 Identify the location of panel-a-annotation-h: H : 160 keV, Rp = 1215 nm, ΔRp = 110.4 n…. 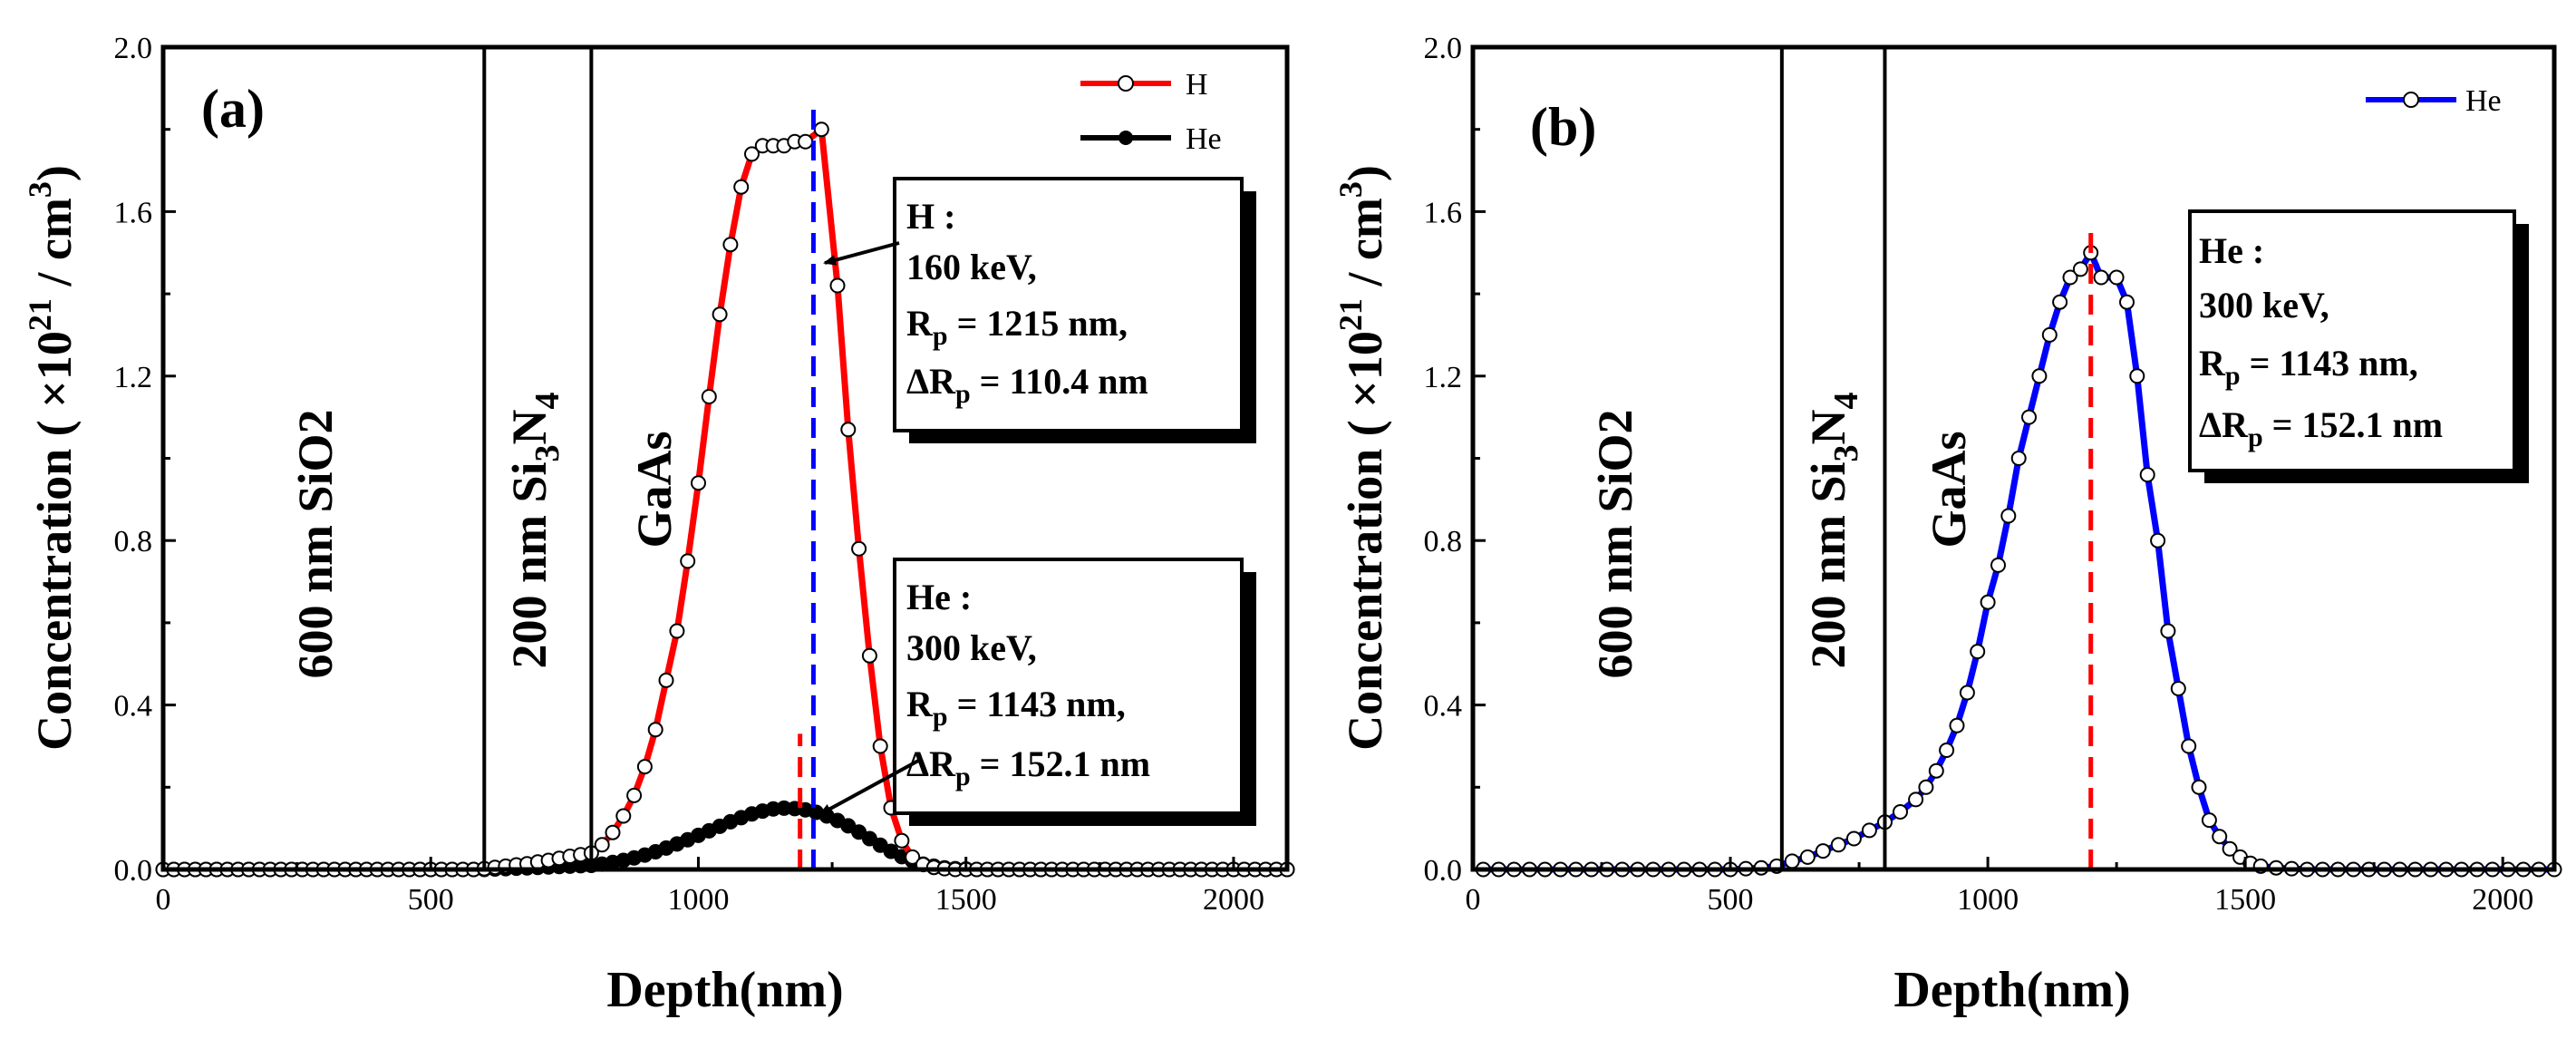
(1039, 310).